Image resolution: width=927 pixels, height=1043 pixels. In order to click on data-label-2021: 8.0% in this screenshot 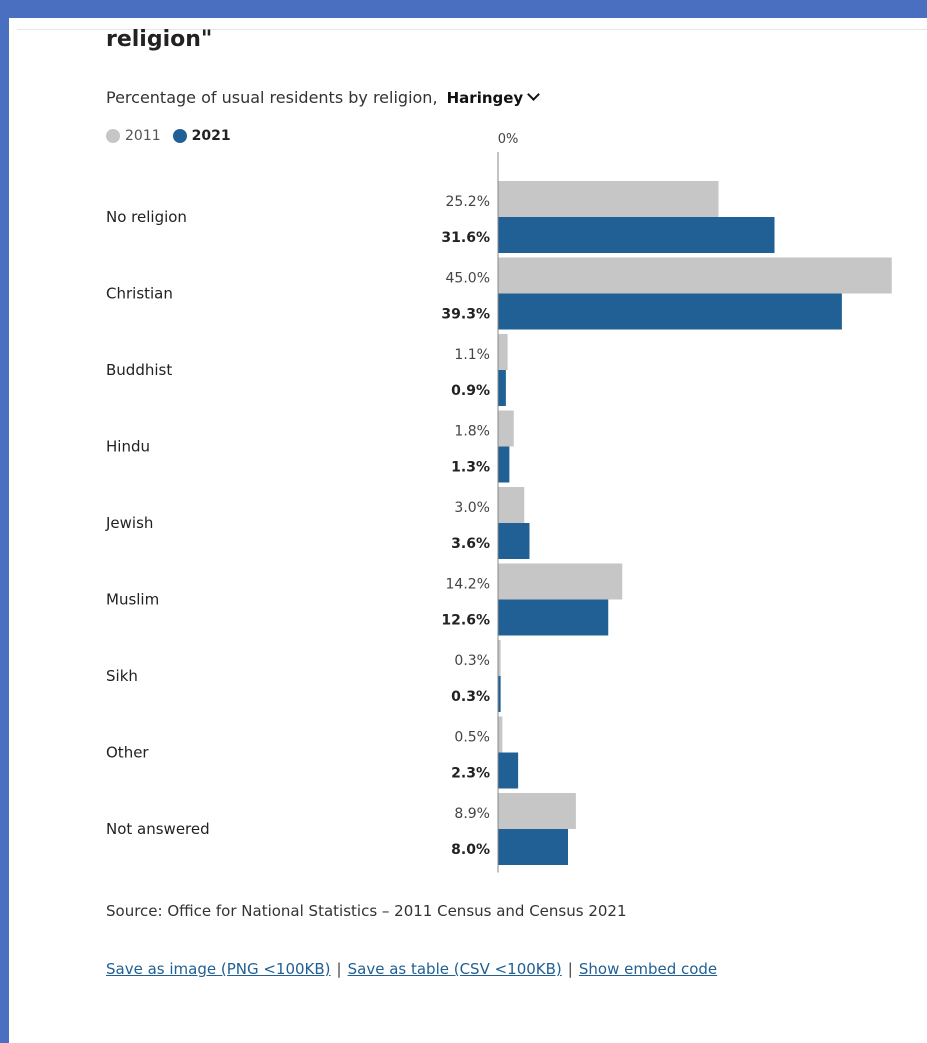, I will do `click(470, 850)`.